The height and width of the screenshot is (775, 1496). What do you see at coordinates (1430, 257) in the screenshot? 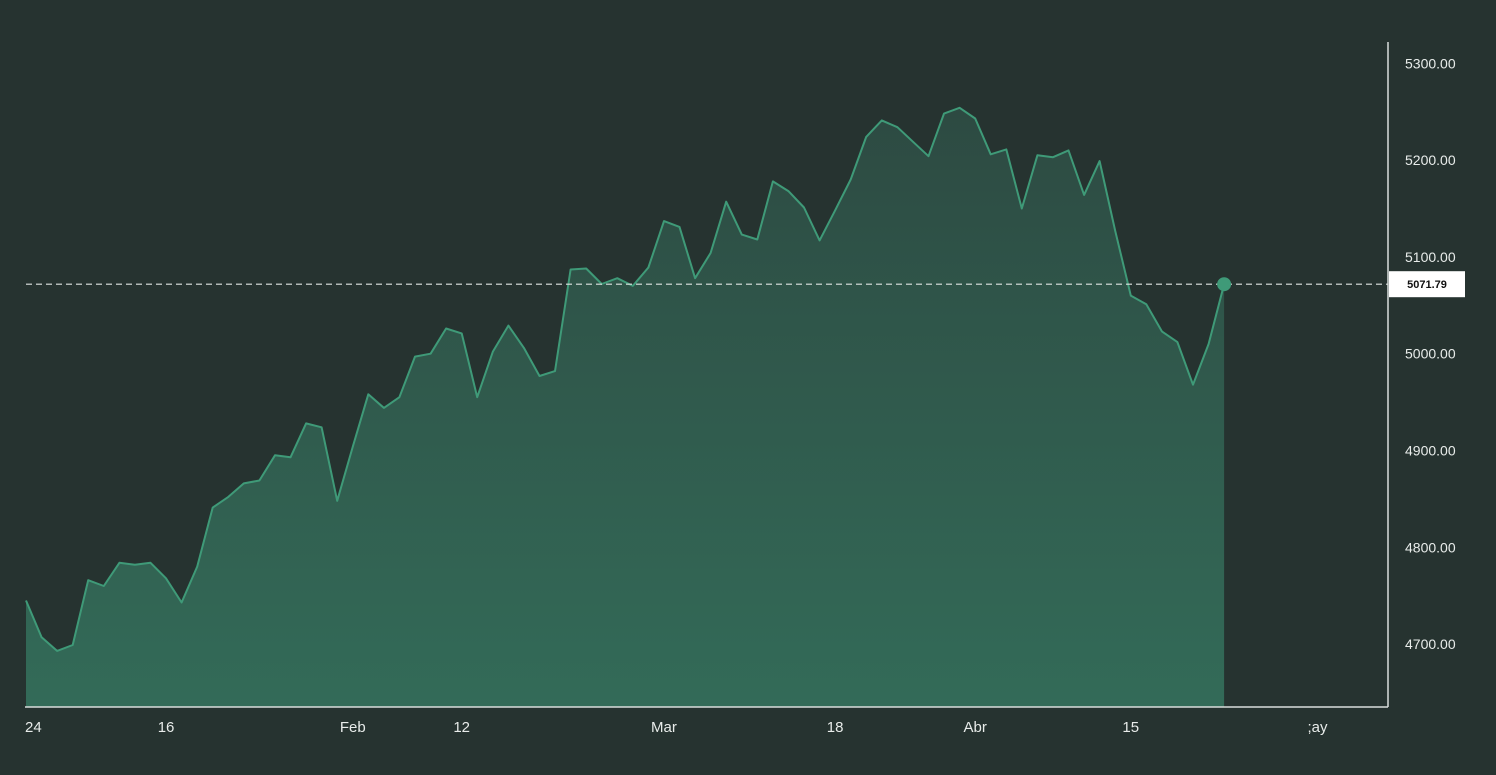
I see `y-tick-label: 5100.00` at bounding box center [1430, 257].